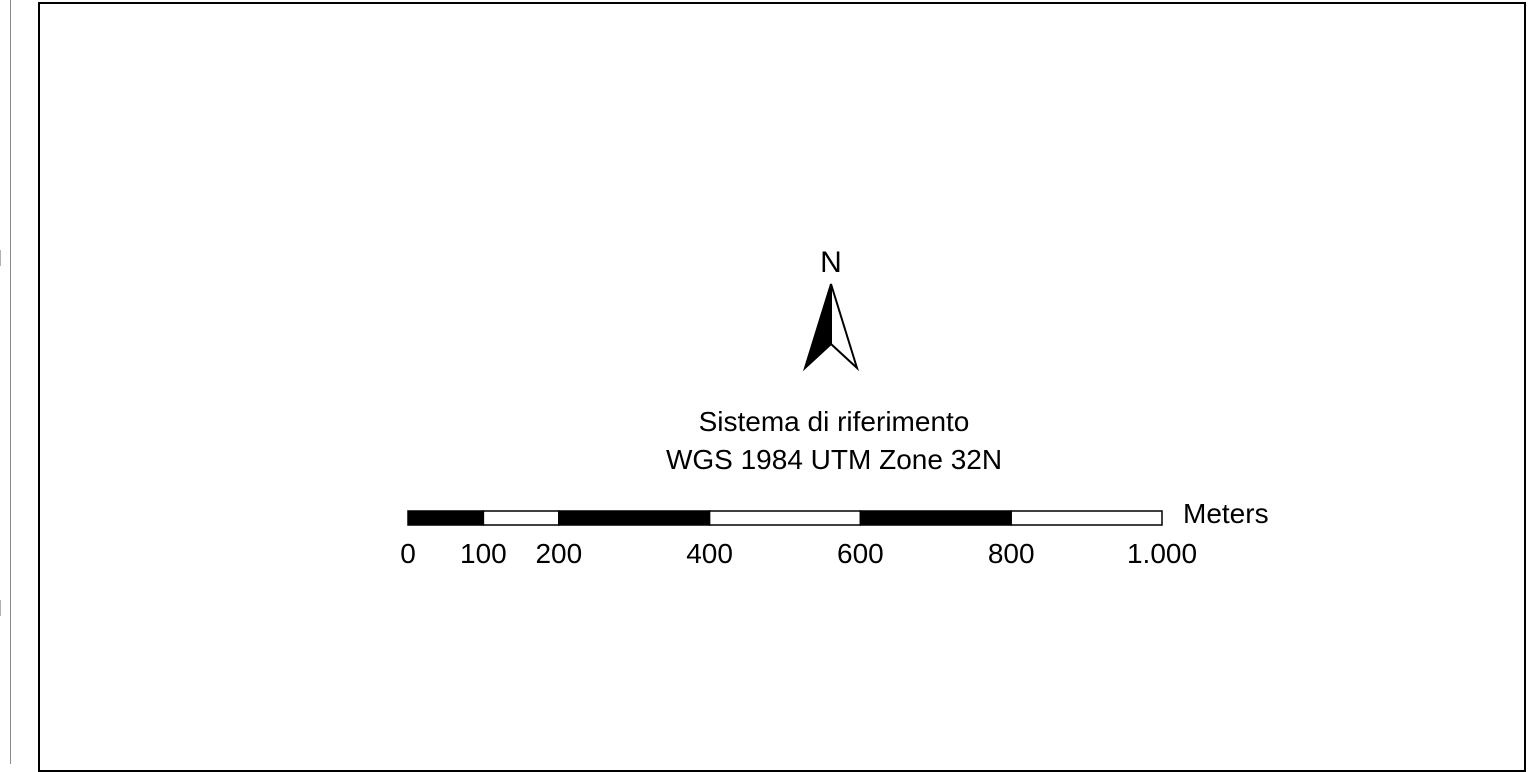  What do you see at coordinates (831, 262) in the screenshot?
I see `north-arrow-label: N` at bounding box center [831, 262].